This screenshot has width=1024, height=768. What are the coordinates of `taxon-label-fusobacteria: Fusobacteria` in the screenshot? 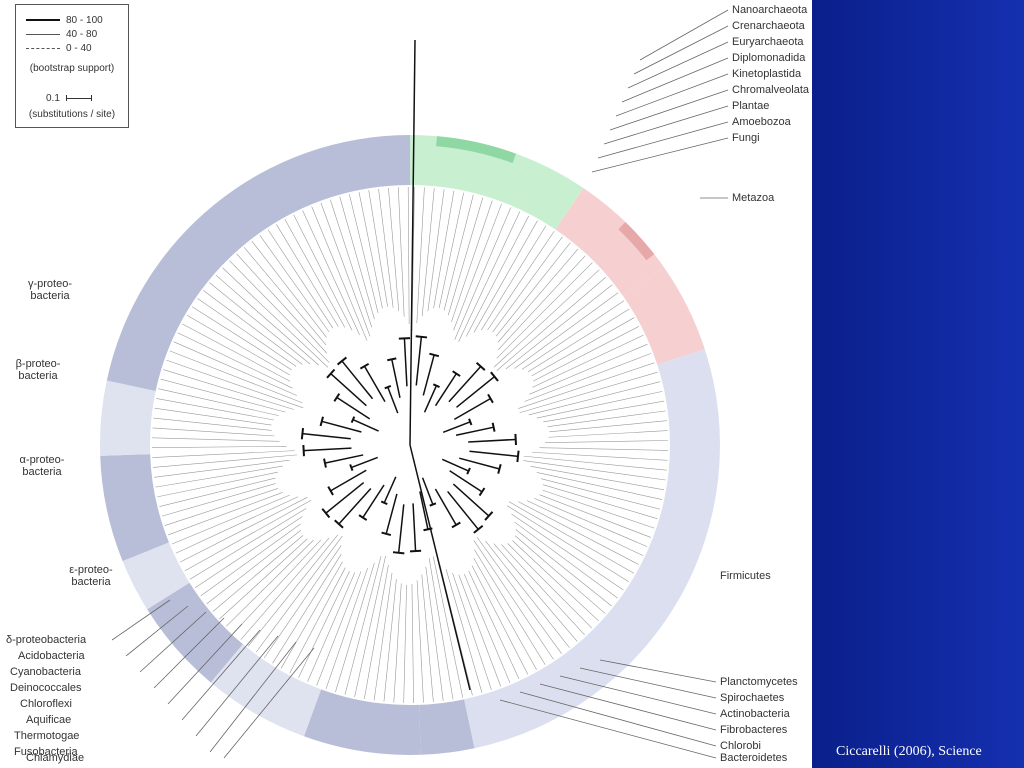 It's located at (46, 752).